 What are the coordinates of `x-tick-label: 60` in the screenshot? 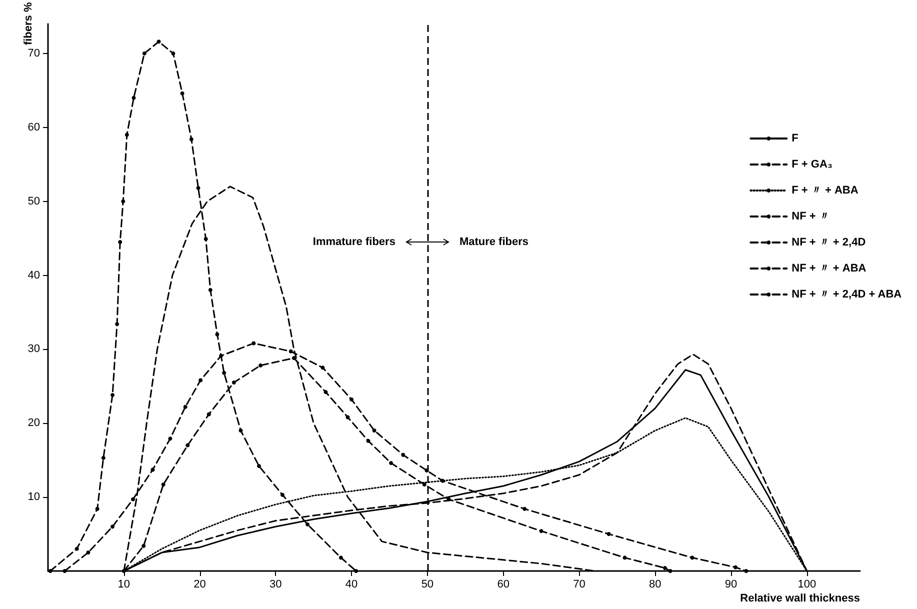 It's located at (503, 584).